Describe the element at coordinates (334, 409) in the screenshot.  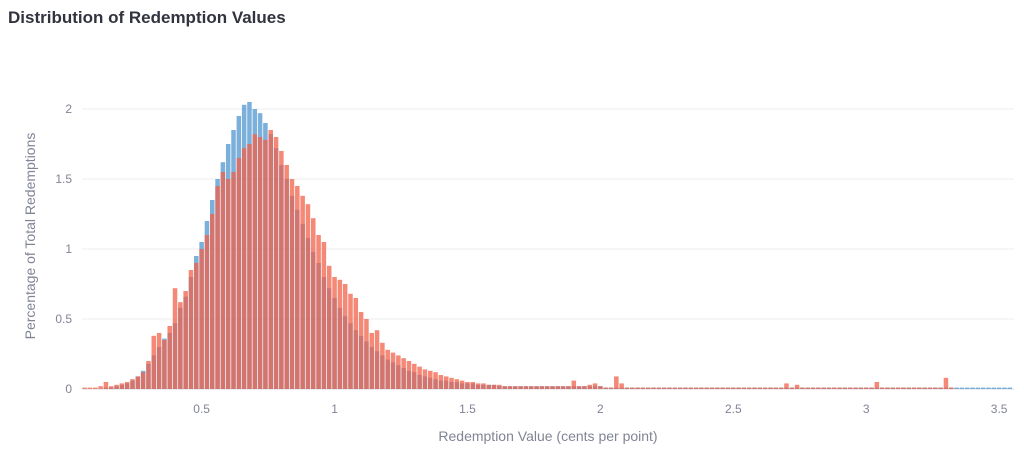
I see `x-tick-label: 1` at that location.